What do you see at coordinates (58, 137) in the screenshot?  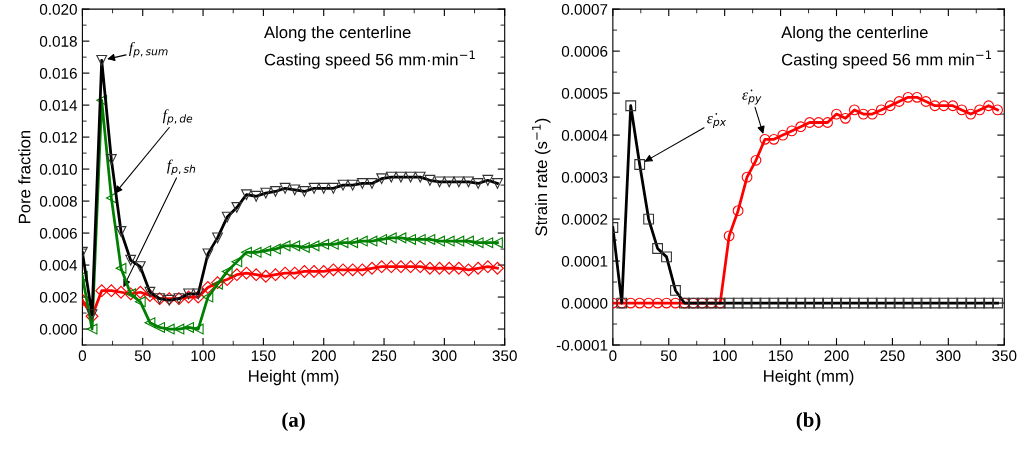 I see `y-tick-label: 0.012` at bounding box center [58, 137].